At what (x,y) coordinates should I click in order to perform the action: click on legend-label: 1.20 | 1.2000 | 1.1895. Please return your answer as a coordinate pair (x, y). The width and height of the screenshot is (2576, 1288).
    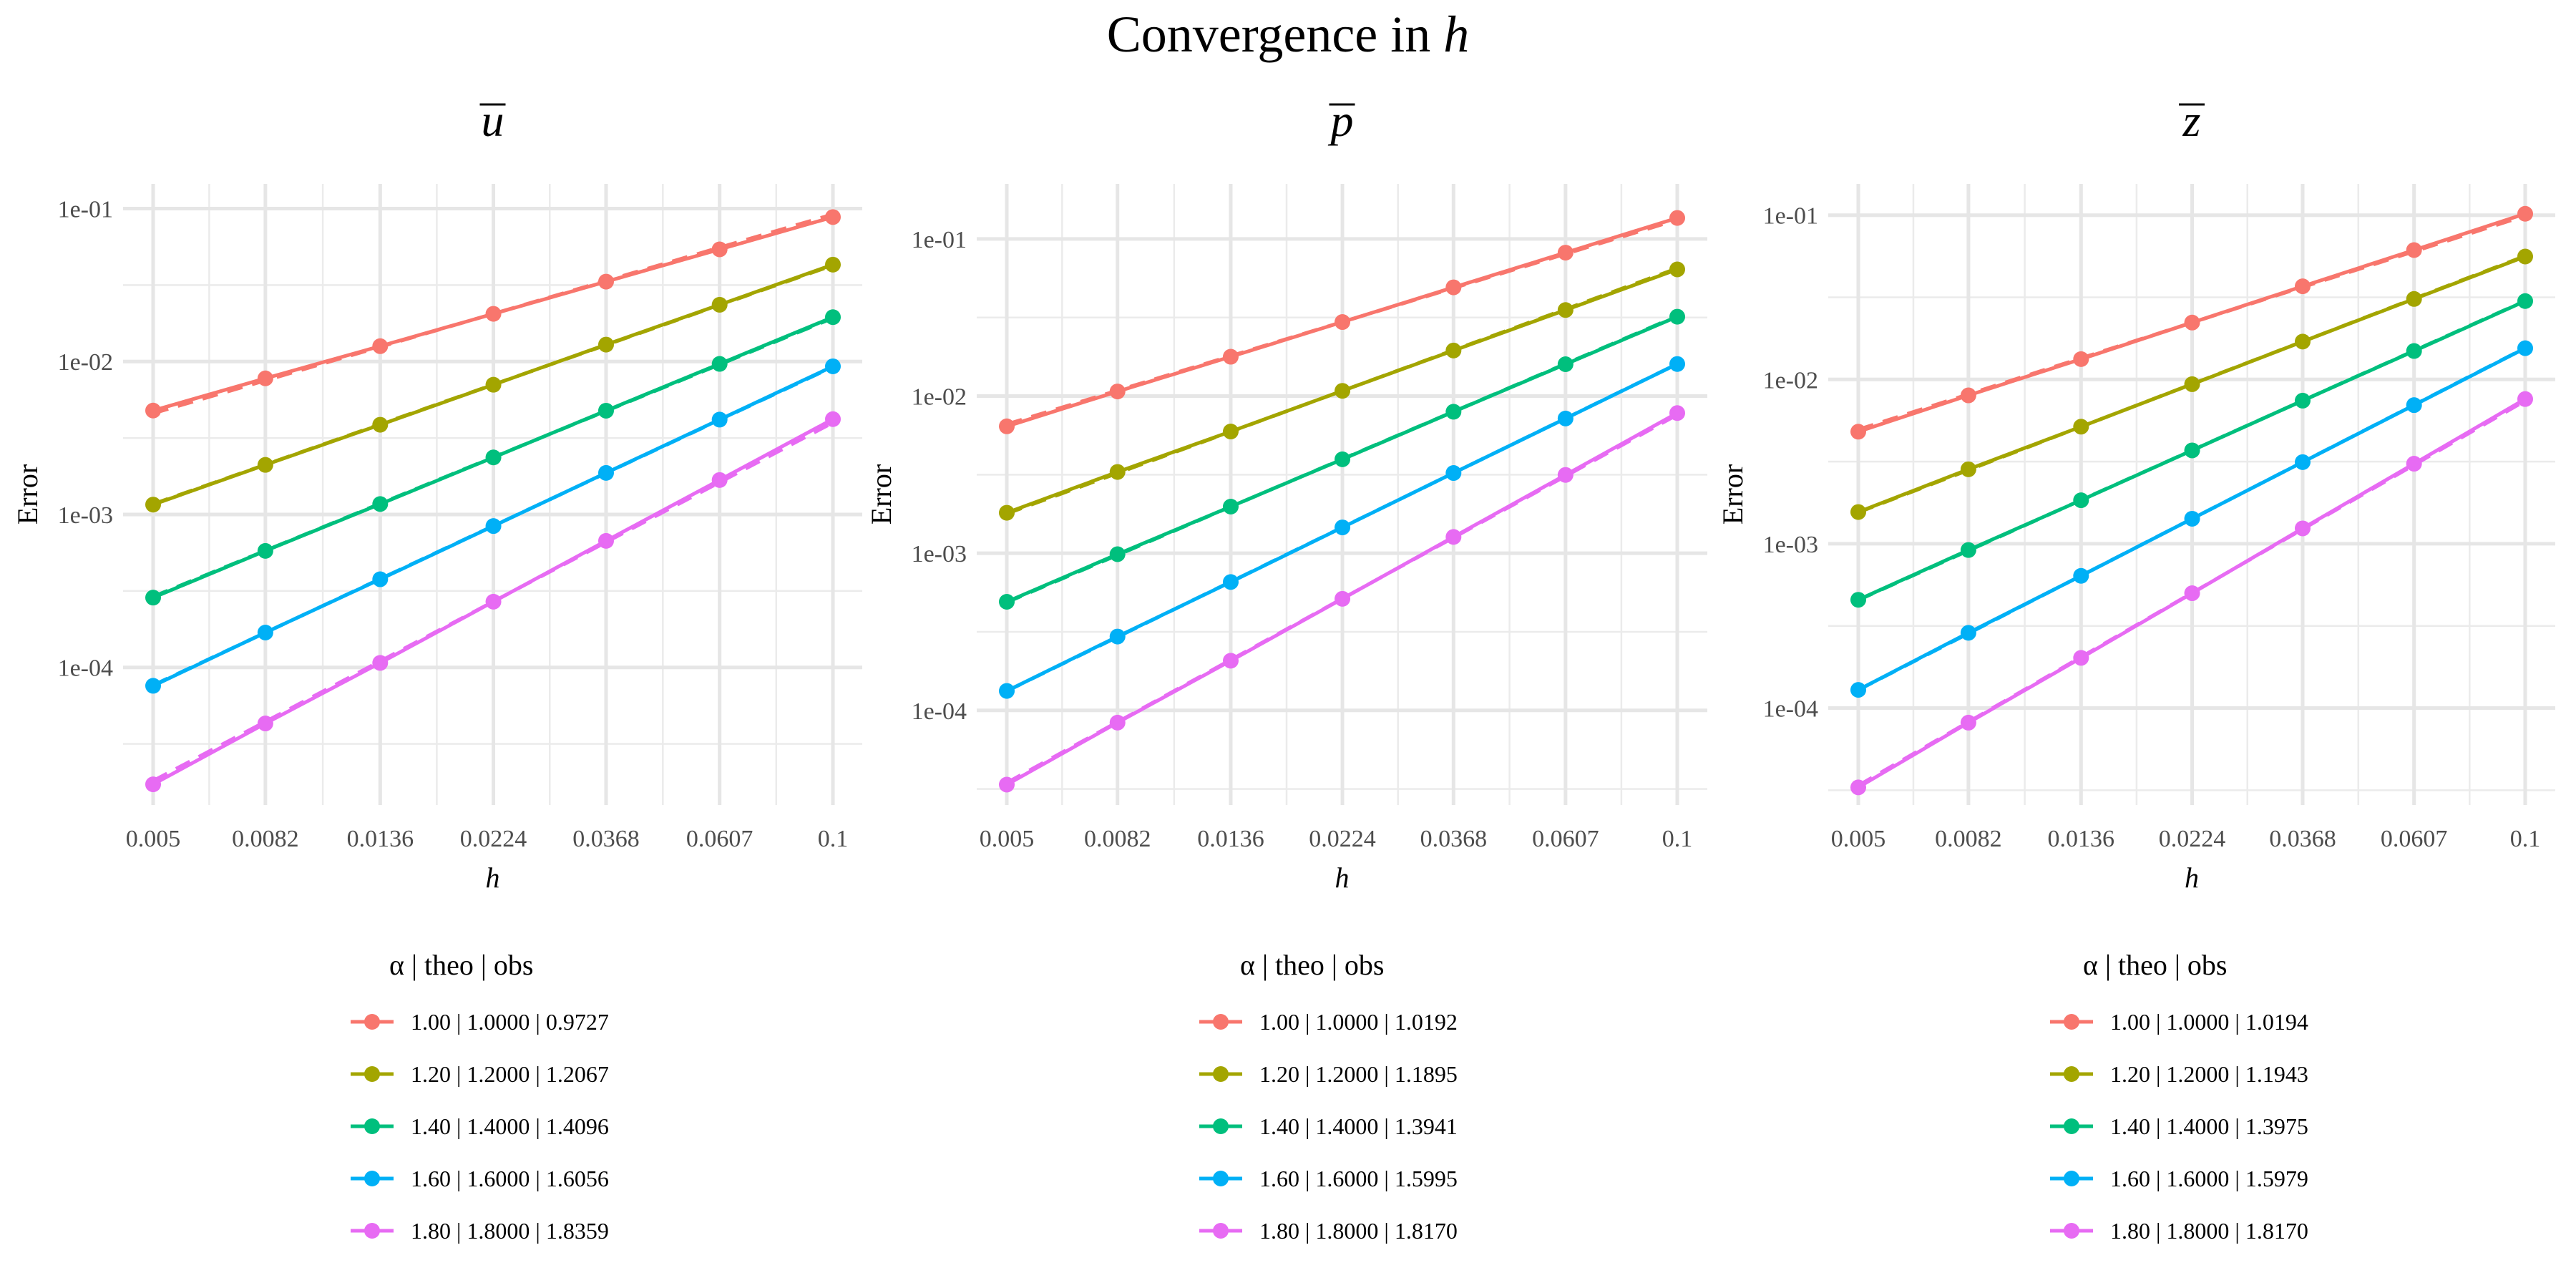
    Looking at the image, I should click on (1358, 1074).